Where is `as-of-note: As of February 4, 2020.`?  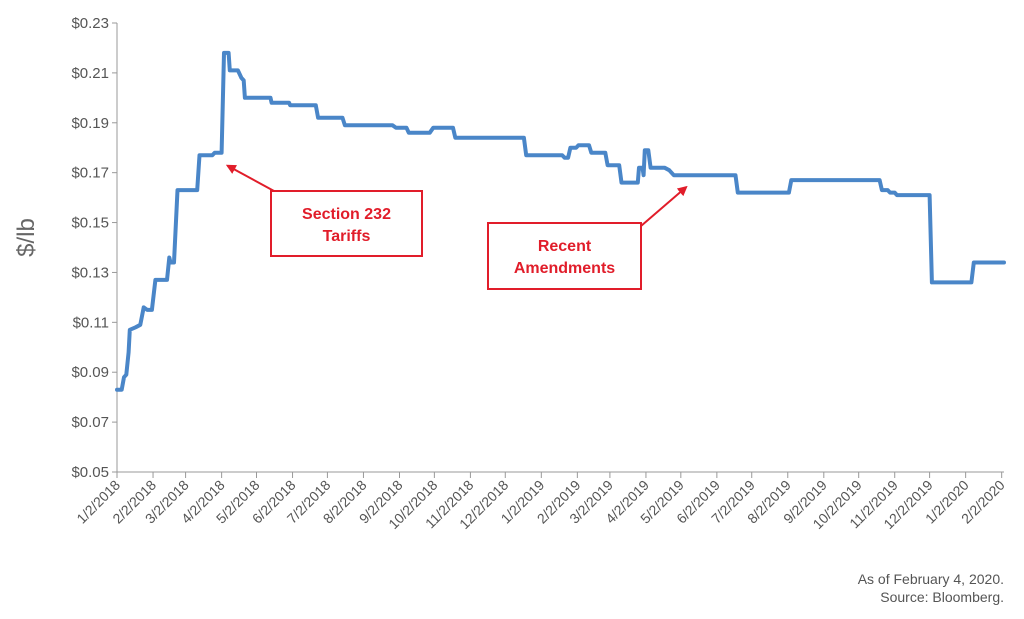
as-of-note: As of February 4, 2020. is located at coordinates (930, 579).